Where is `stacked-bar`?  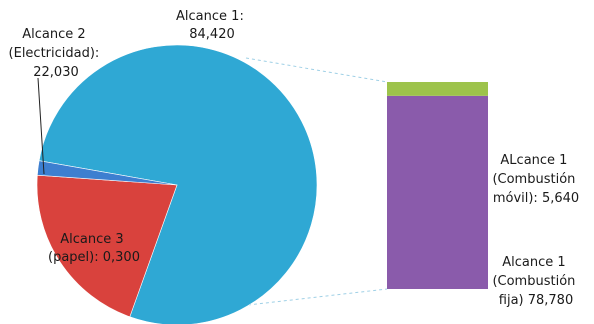 stacked-bar is located at coordinates (437, 185).